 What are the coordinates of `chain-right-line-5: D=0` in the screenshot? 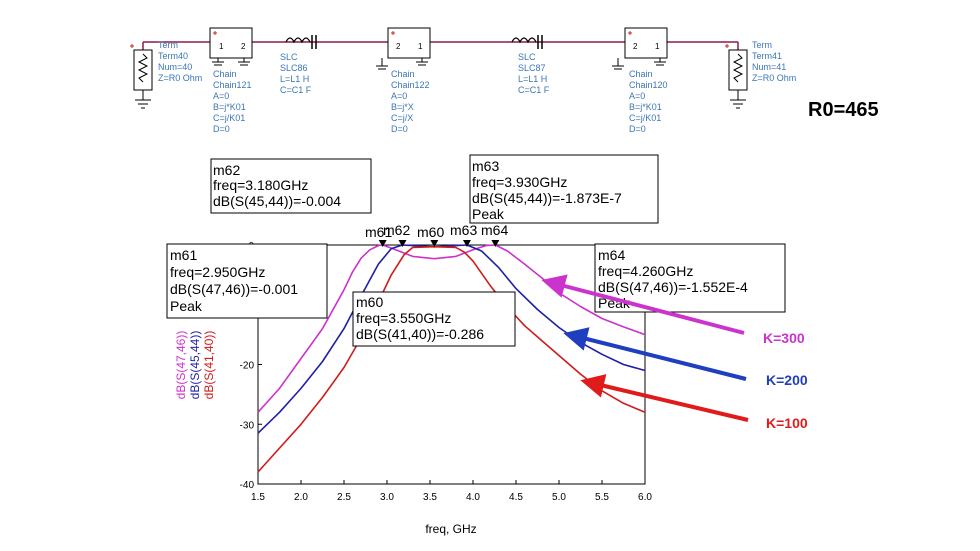 It's located at (637, 129).